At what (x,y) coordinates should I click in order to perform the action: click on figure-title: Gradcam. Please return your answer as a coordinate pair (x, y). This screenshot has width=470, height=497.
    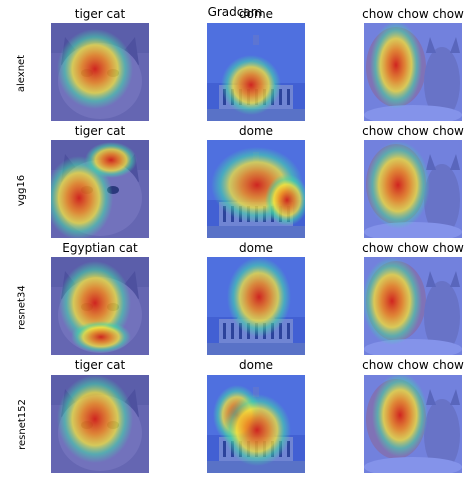
    Looking at the image, I should click on (235, 12).